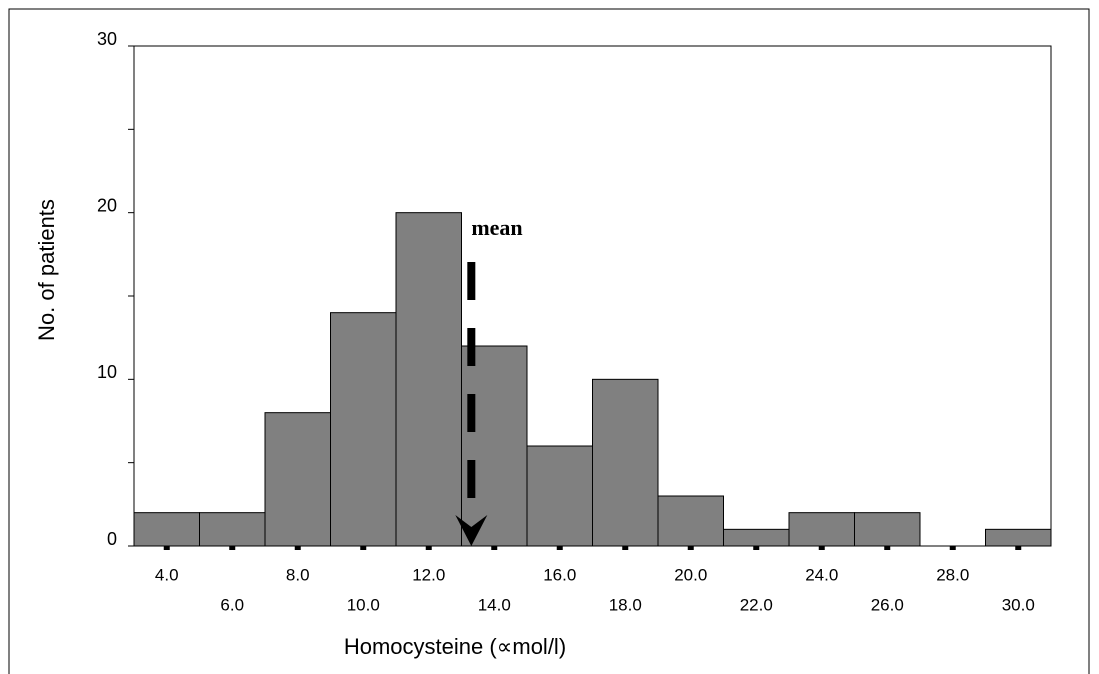  What do you see at coordinates (107, 372) in the screenshot?
I see `y-tick-label: 10` at bounding box center [107, 372].